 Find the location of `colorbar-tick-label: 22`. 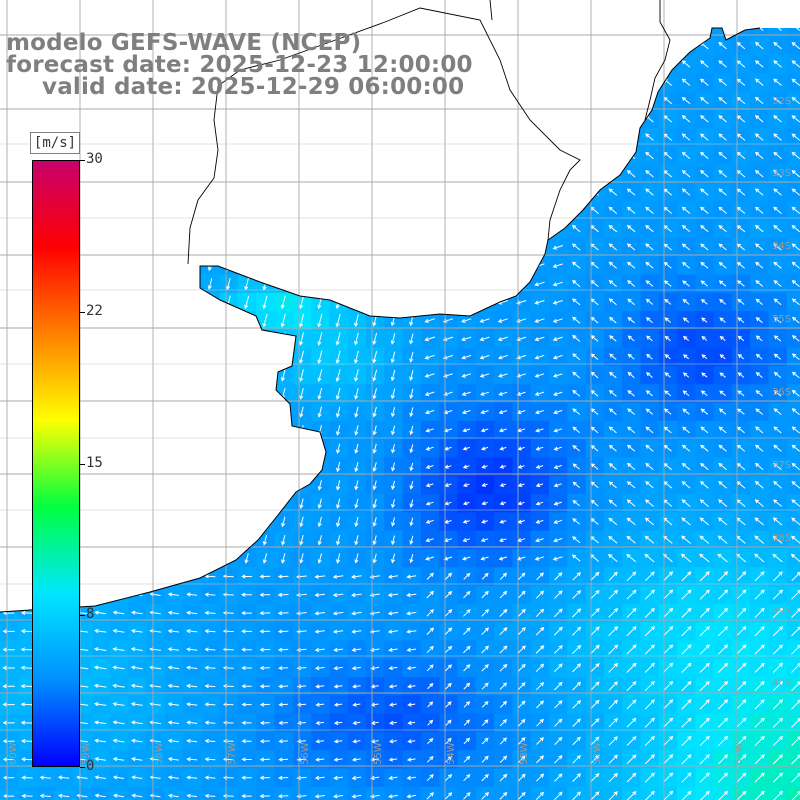

colorbar-tick-label: 22 is located at coordinates (94, 310).